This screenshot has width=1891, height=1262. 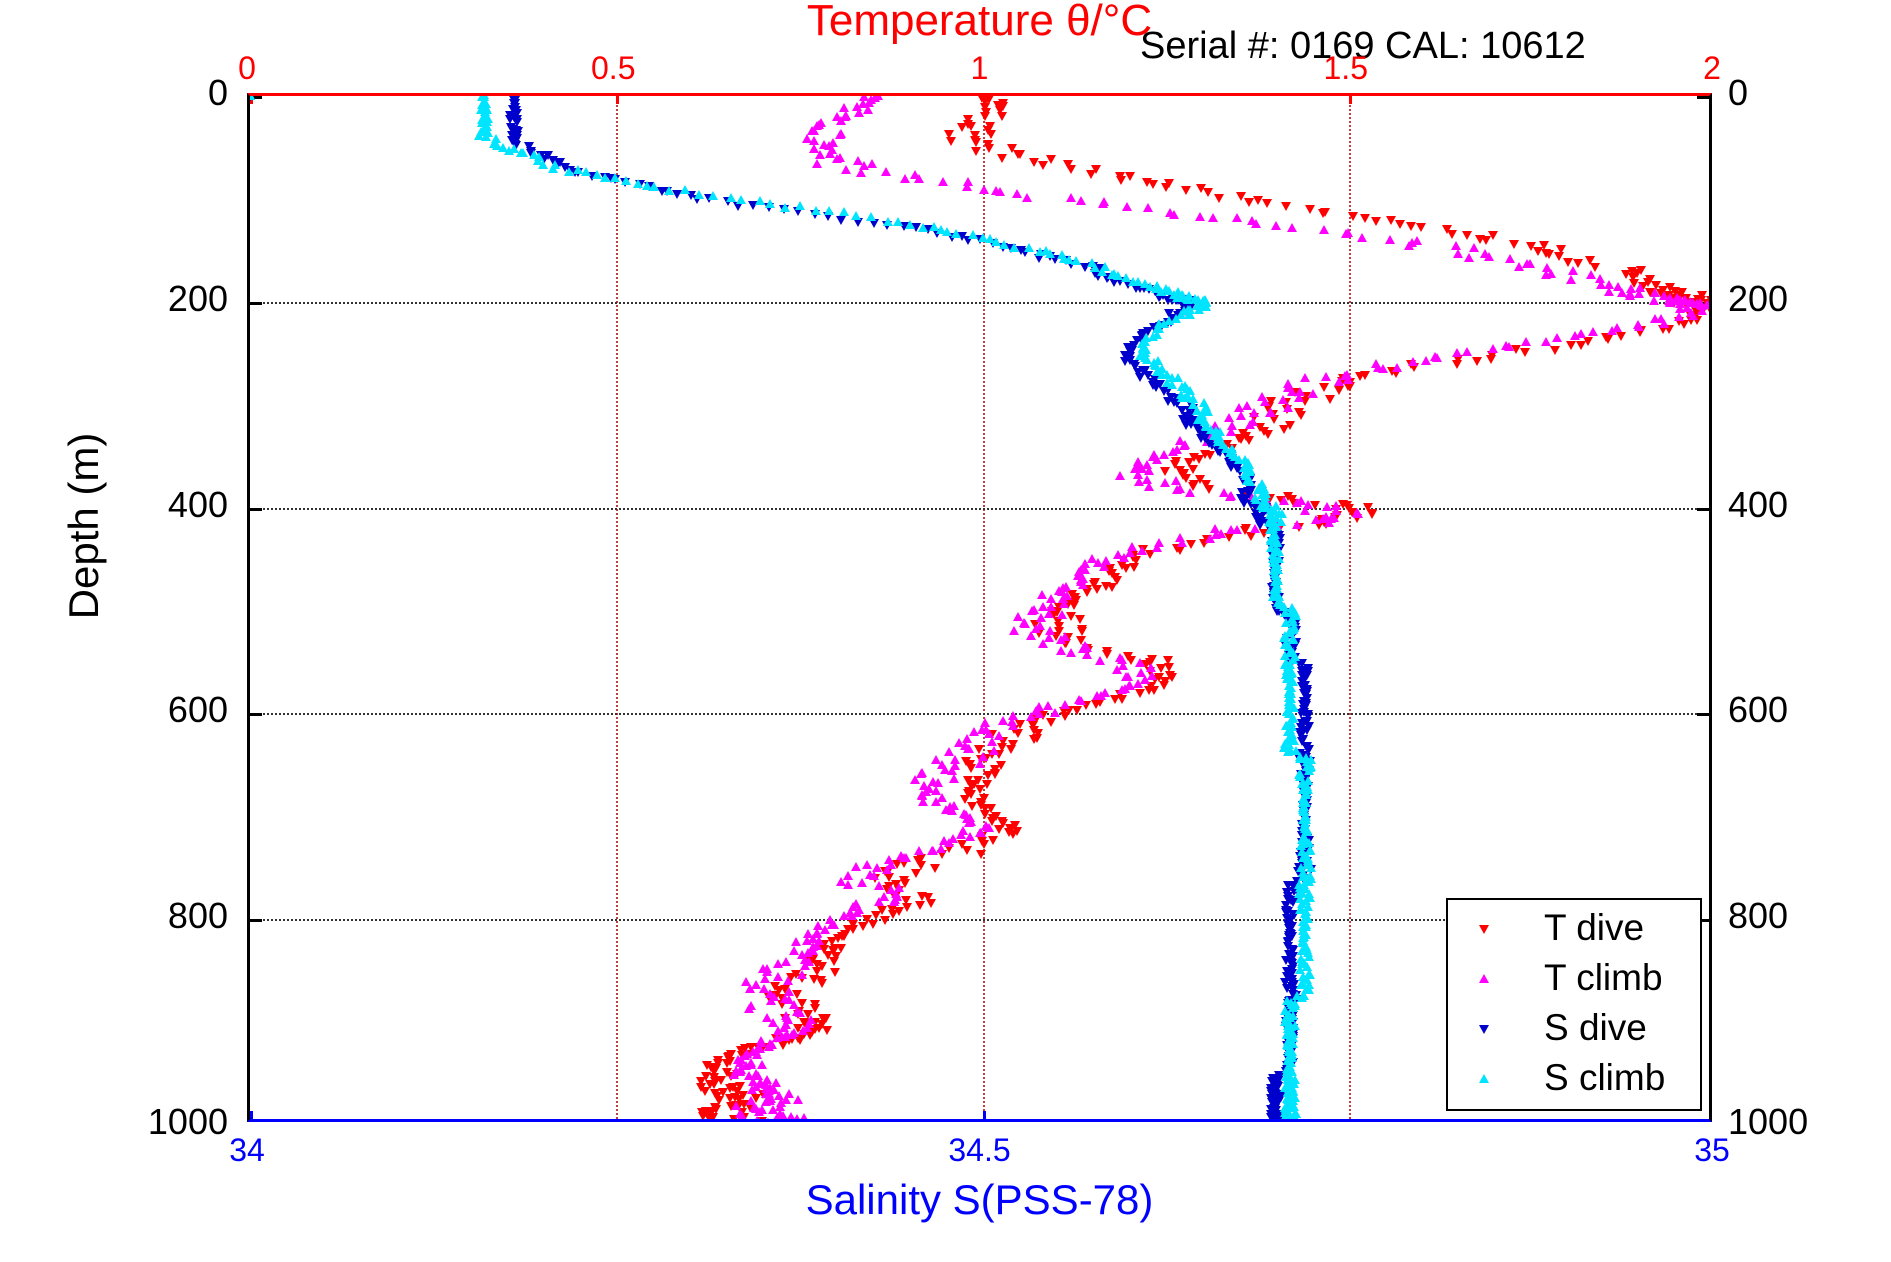 I want to click on legend-item-t-dive: T dive, so click(x=1574, y=929).